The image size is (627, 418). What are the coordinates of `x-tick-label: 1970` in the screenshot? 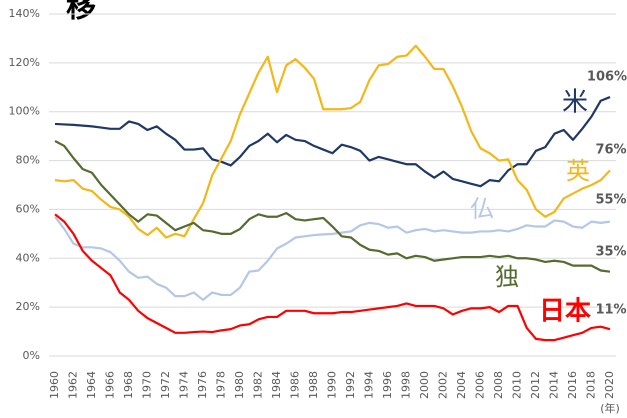 It's located at (147, 385).